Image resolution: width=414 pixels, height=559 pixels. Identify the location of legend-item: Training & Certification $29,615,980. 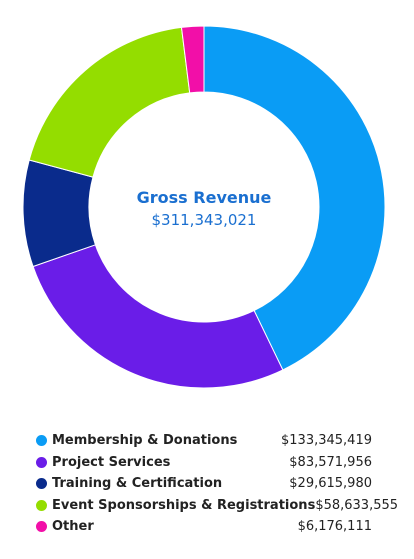
(204, 484).